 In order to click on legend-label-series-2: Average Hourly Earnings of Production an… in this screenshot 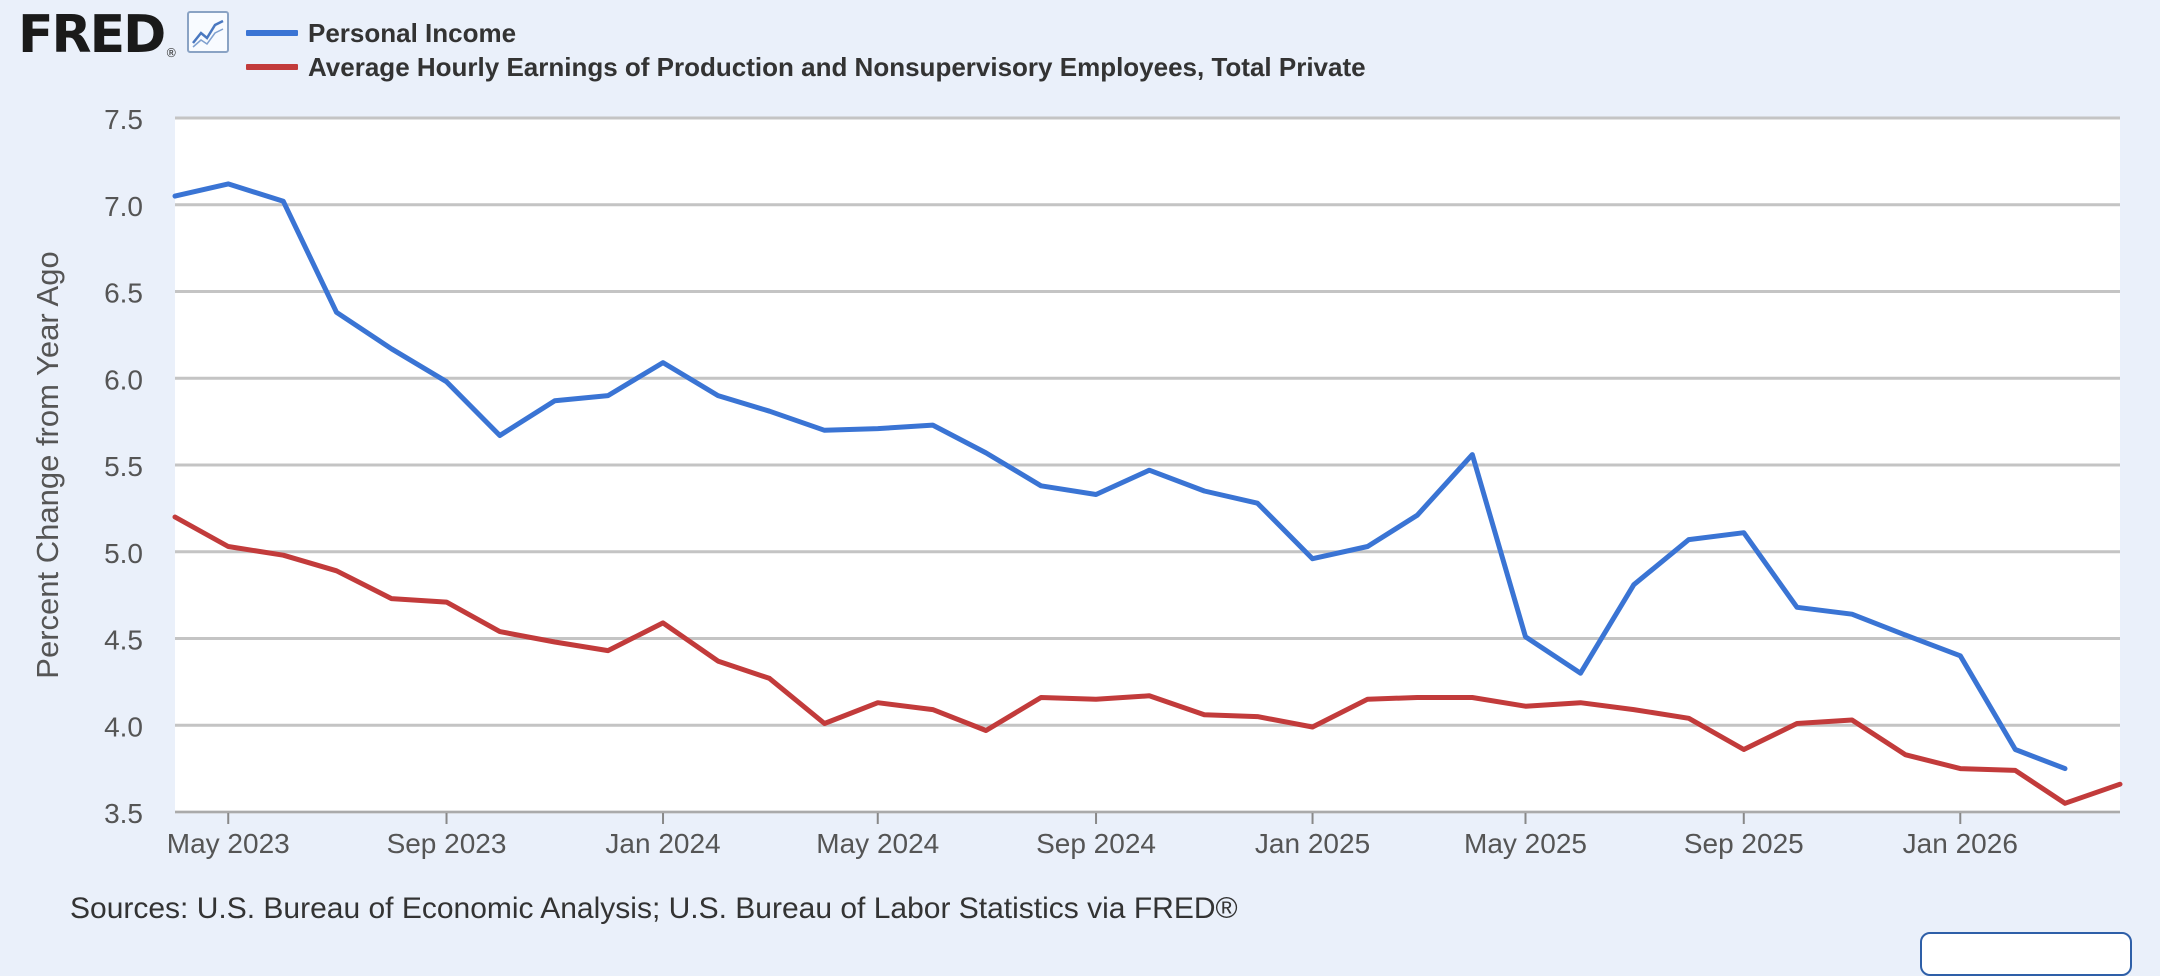, I will do `click(837, 66)`.